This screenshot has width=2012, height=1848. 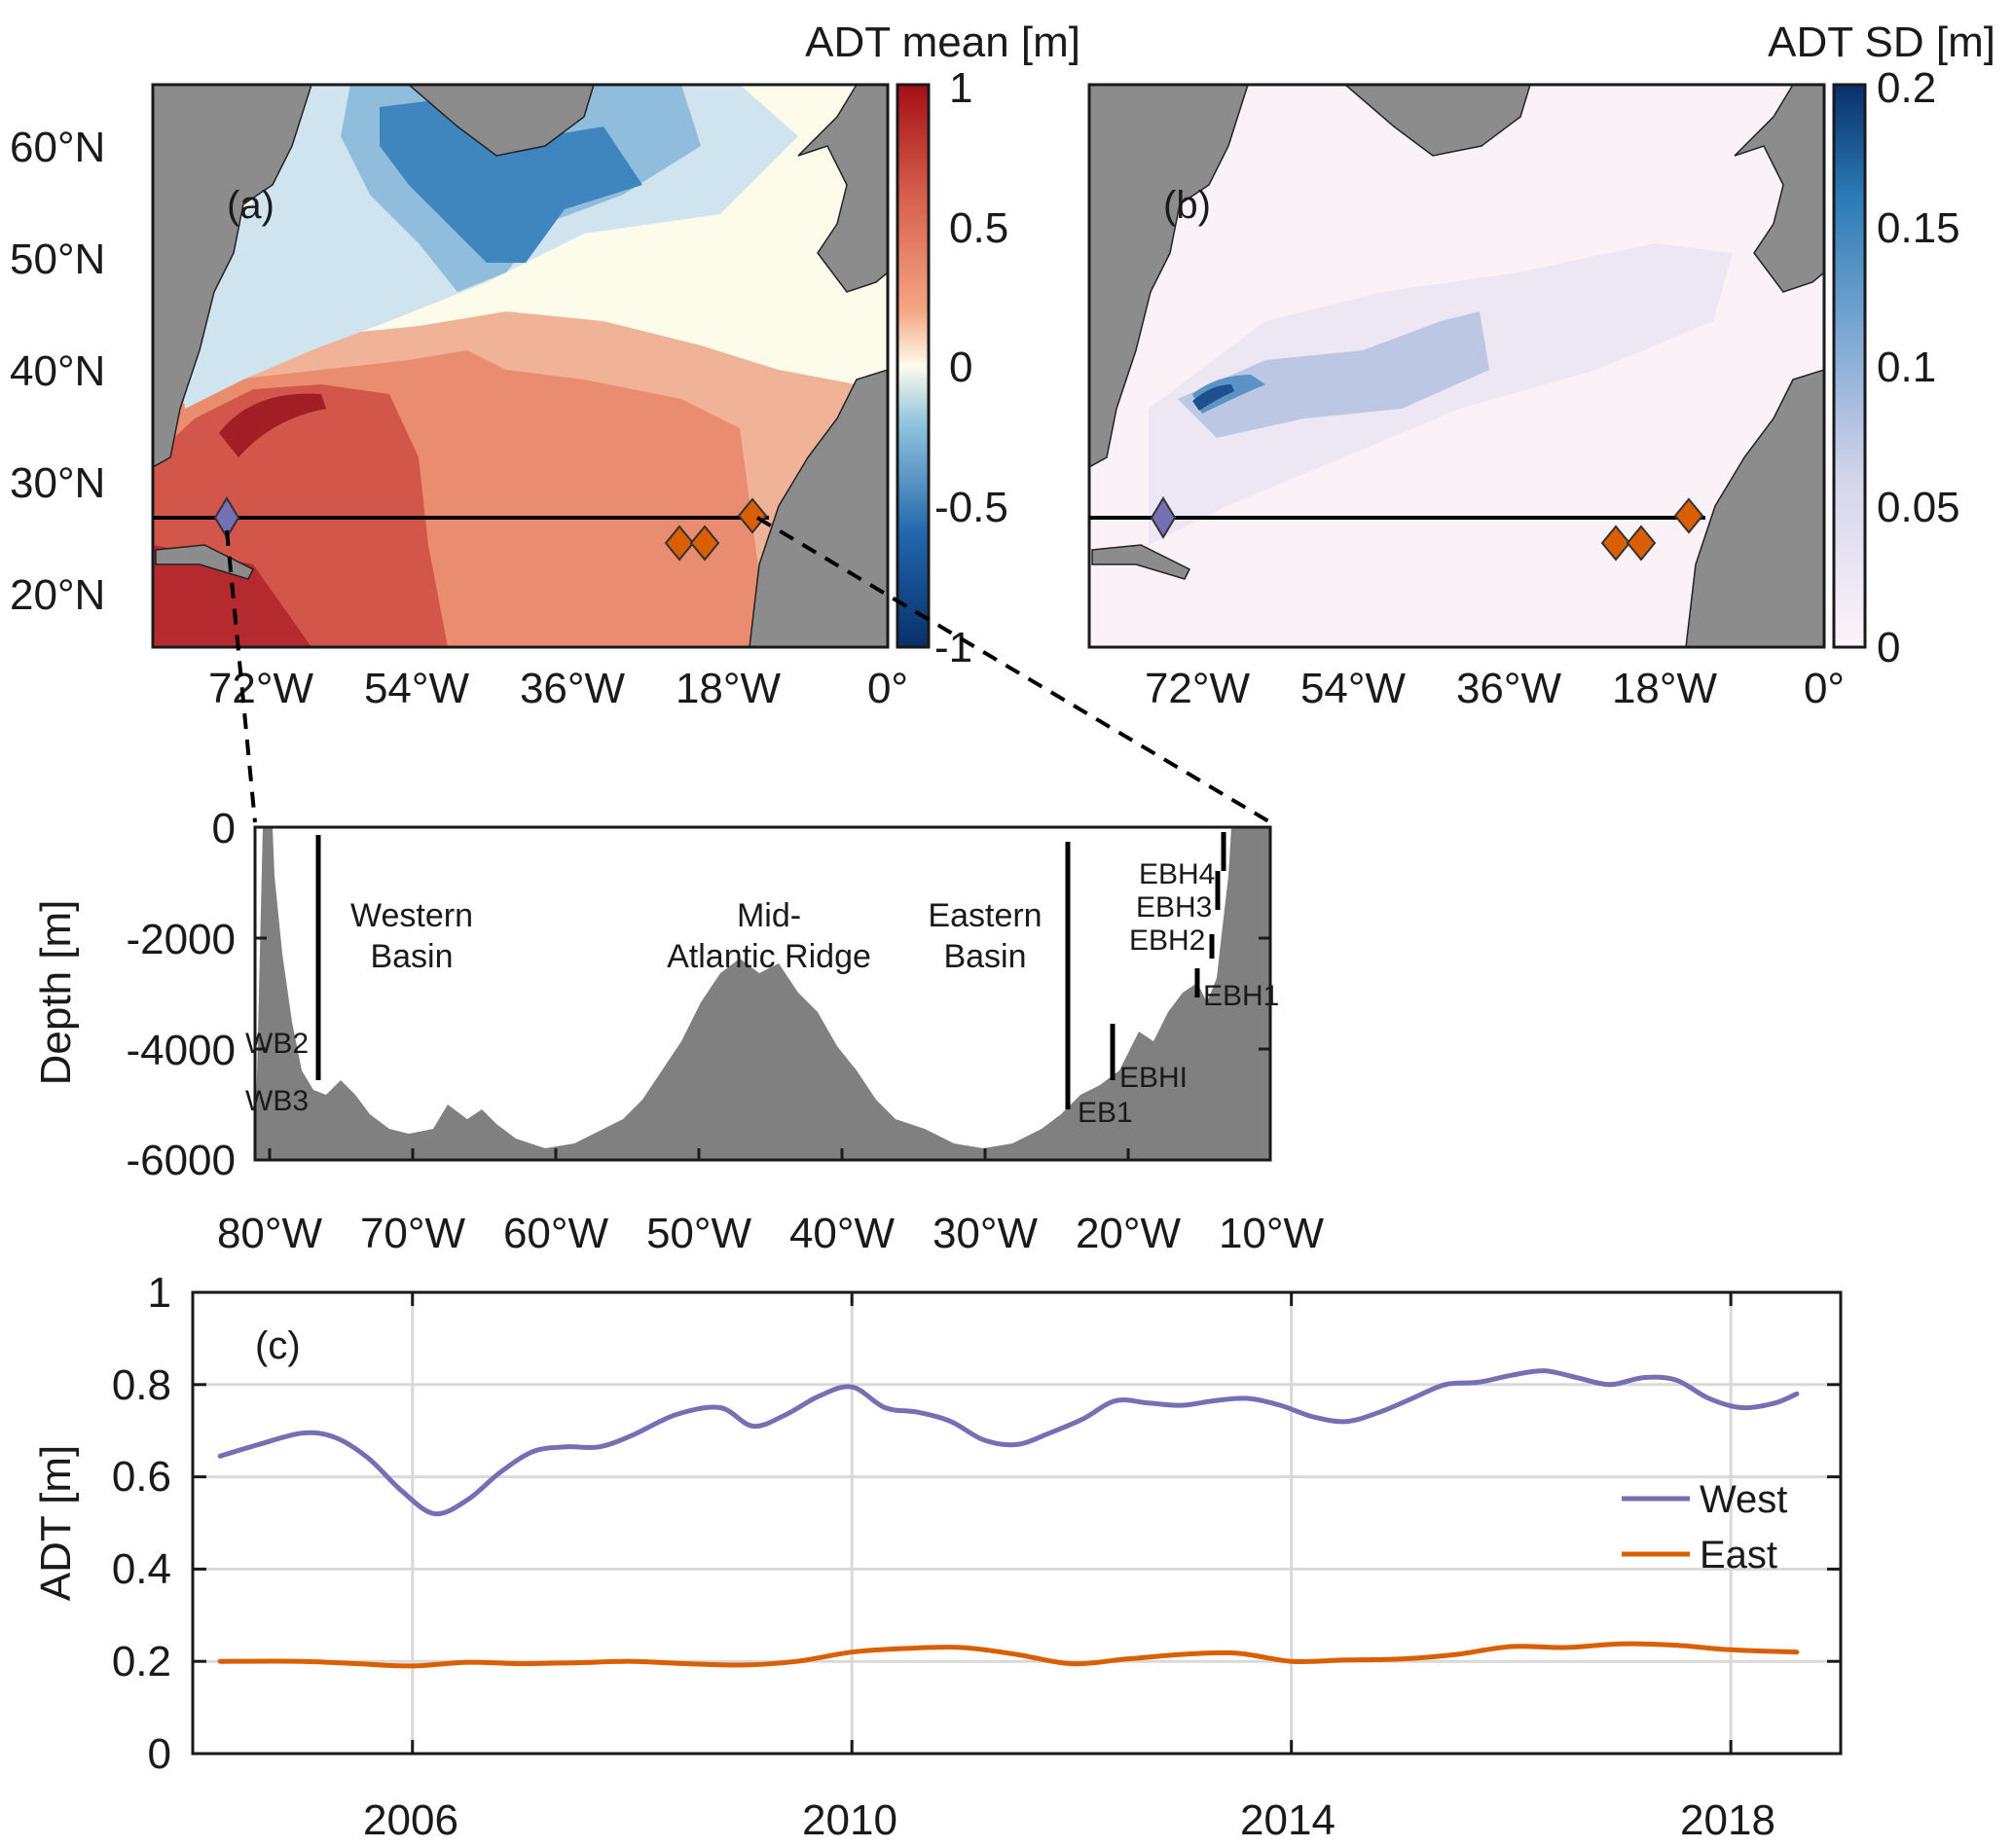 What do you see at coordinates (699, 1233) in the screenshot?
I see `section-xtick-50w: 50°W` at bounding box center [699, 1233].